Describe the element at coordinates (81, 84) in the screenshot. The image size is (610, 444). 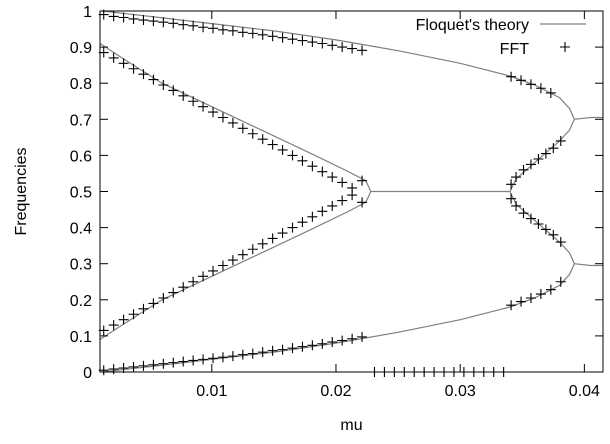
I see `y-tick-label: 0.8` at that location.